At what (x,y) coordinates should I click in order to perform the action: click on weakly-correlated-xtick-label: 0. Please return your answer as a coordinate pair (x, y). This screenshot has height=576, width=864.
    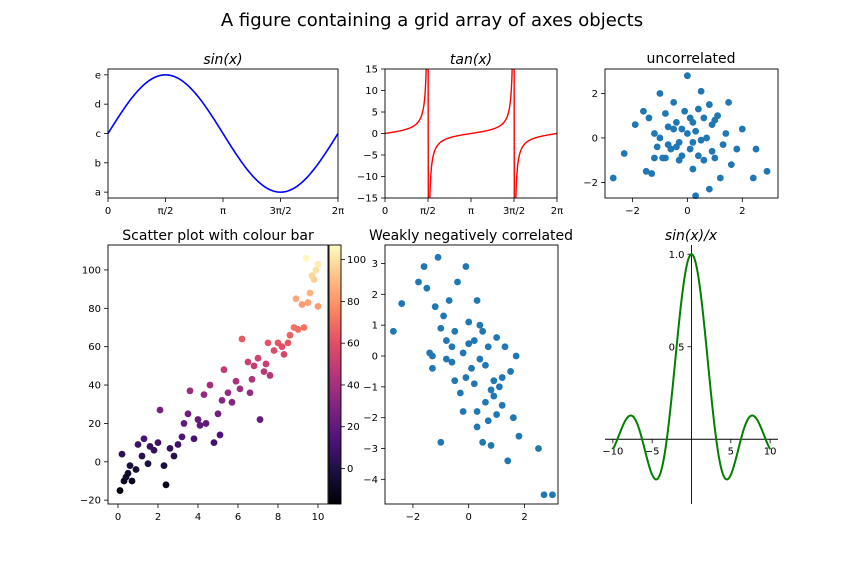
    Looking at the image, I should click on (469, 517).